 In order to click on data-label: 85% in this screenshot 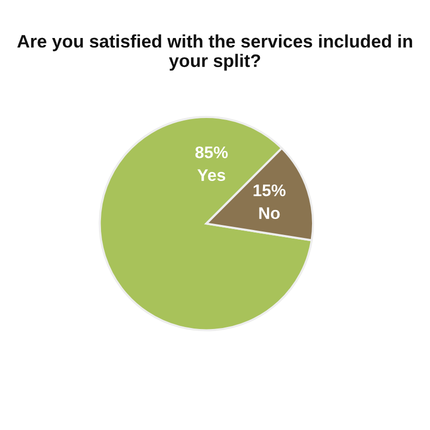, I will do `click(211, 152)`.